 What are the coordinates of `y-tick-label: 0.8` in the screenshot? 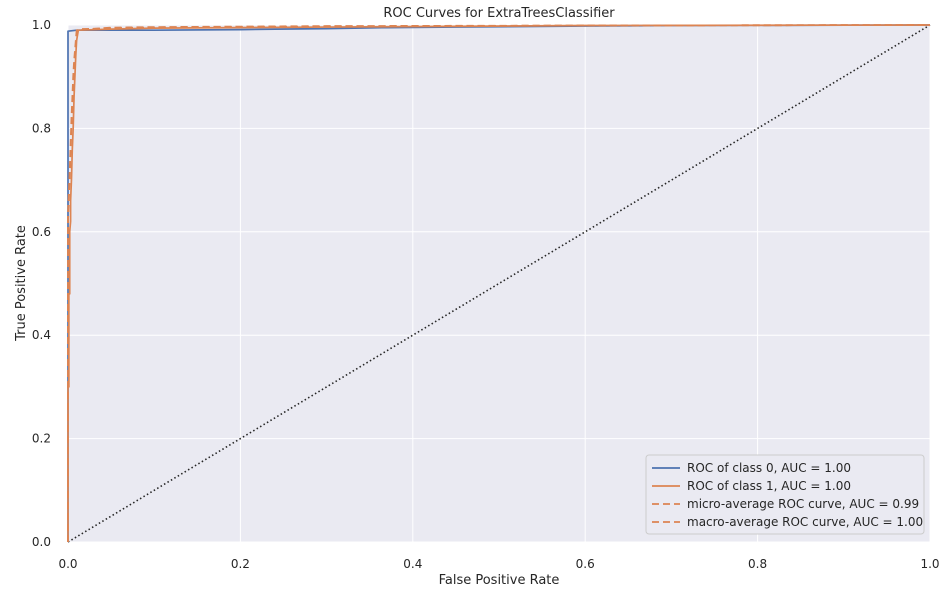 It's located at (41, 128).